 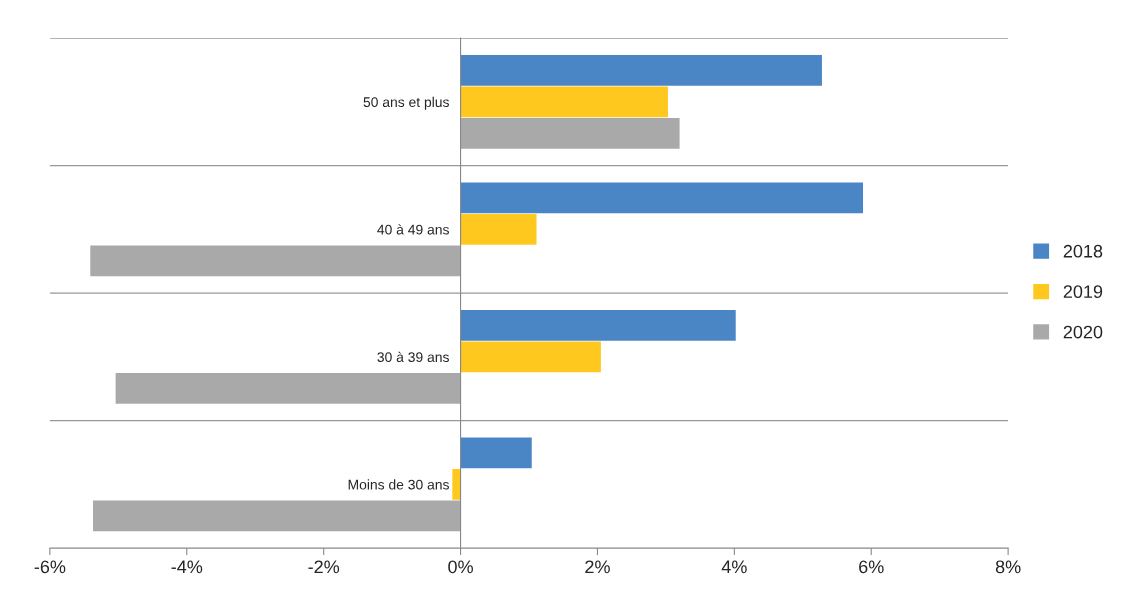 I want to click on x-tick-label: -4%, so click(x=187, y=567).